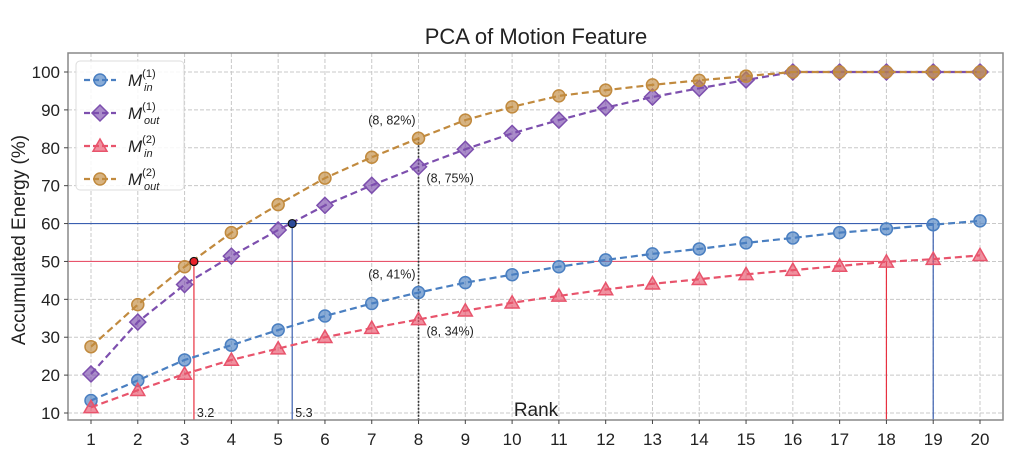 Image resolution: width=1024 pixels, height=451 pixels. Describe the element at coordinates (144, 180) in the screenshot. I see `legend-label: M(2) out` at that location.